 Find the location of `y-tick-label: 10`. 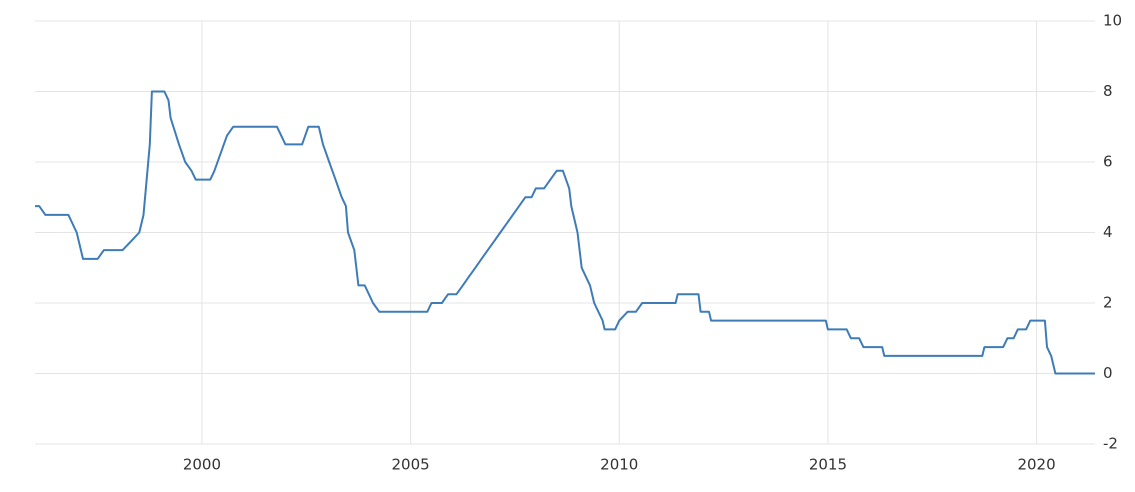

y-tick-label: 10 is located at coordinates (1112, 21).